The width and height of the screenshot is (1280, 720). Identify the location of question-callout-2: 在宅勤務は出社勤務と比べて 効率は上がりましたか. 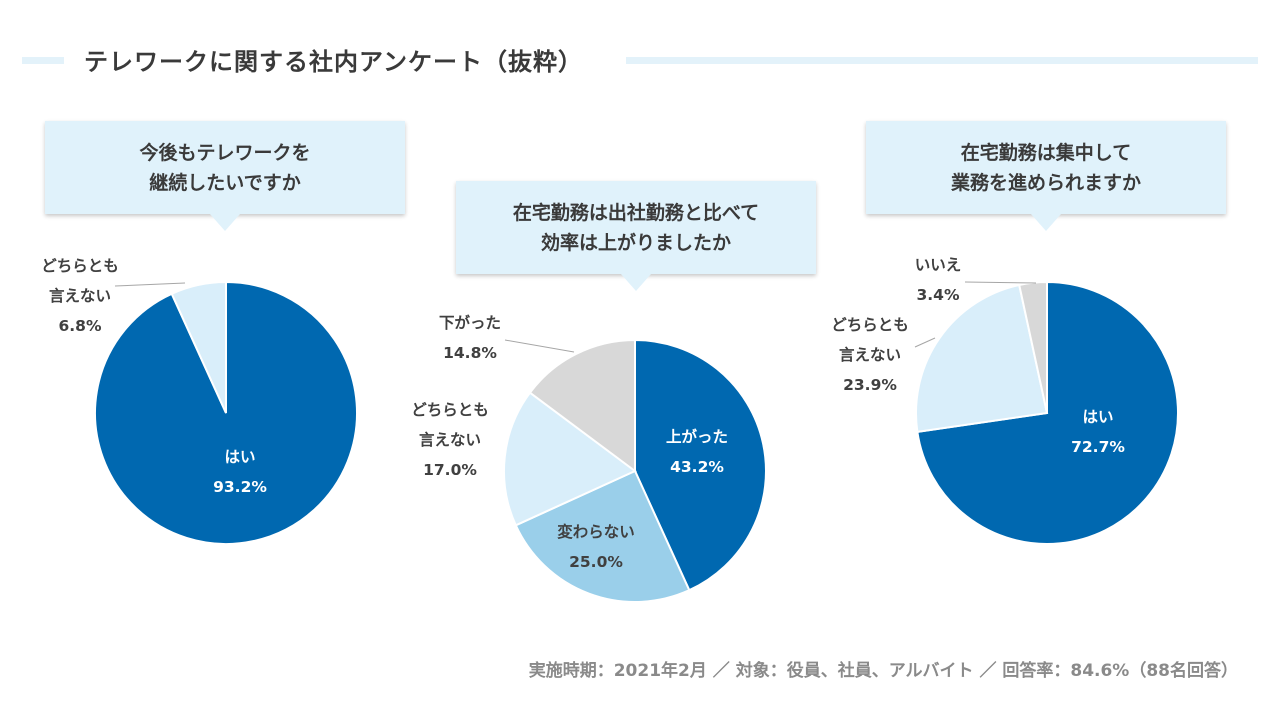
(636, 236).